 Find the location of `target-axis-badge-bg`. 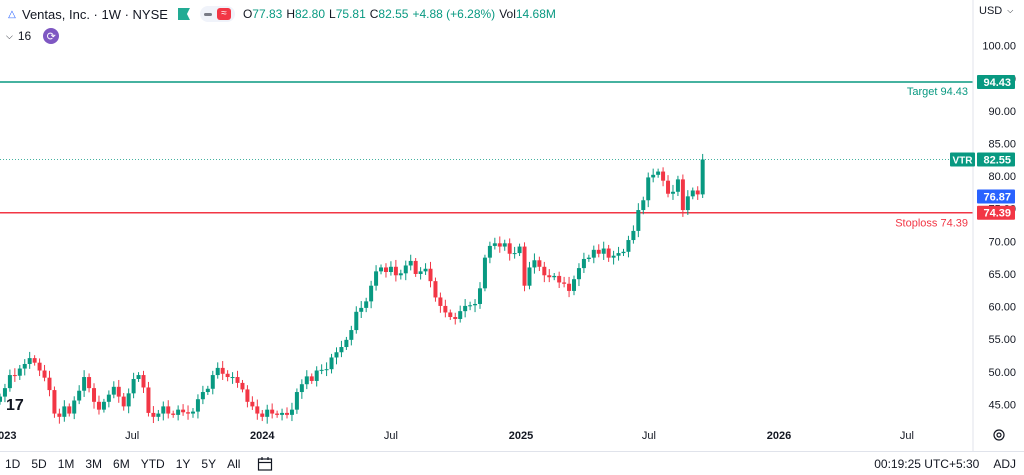

target-axis-badge-bg is located at coordinates (996, 81).